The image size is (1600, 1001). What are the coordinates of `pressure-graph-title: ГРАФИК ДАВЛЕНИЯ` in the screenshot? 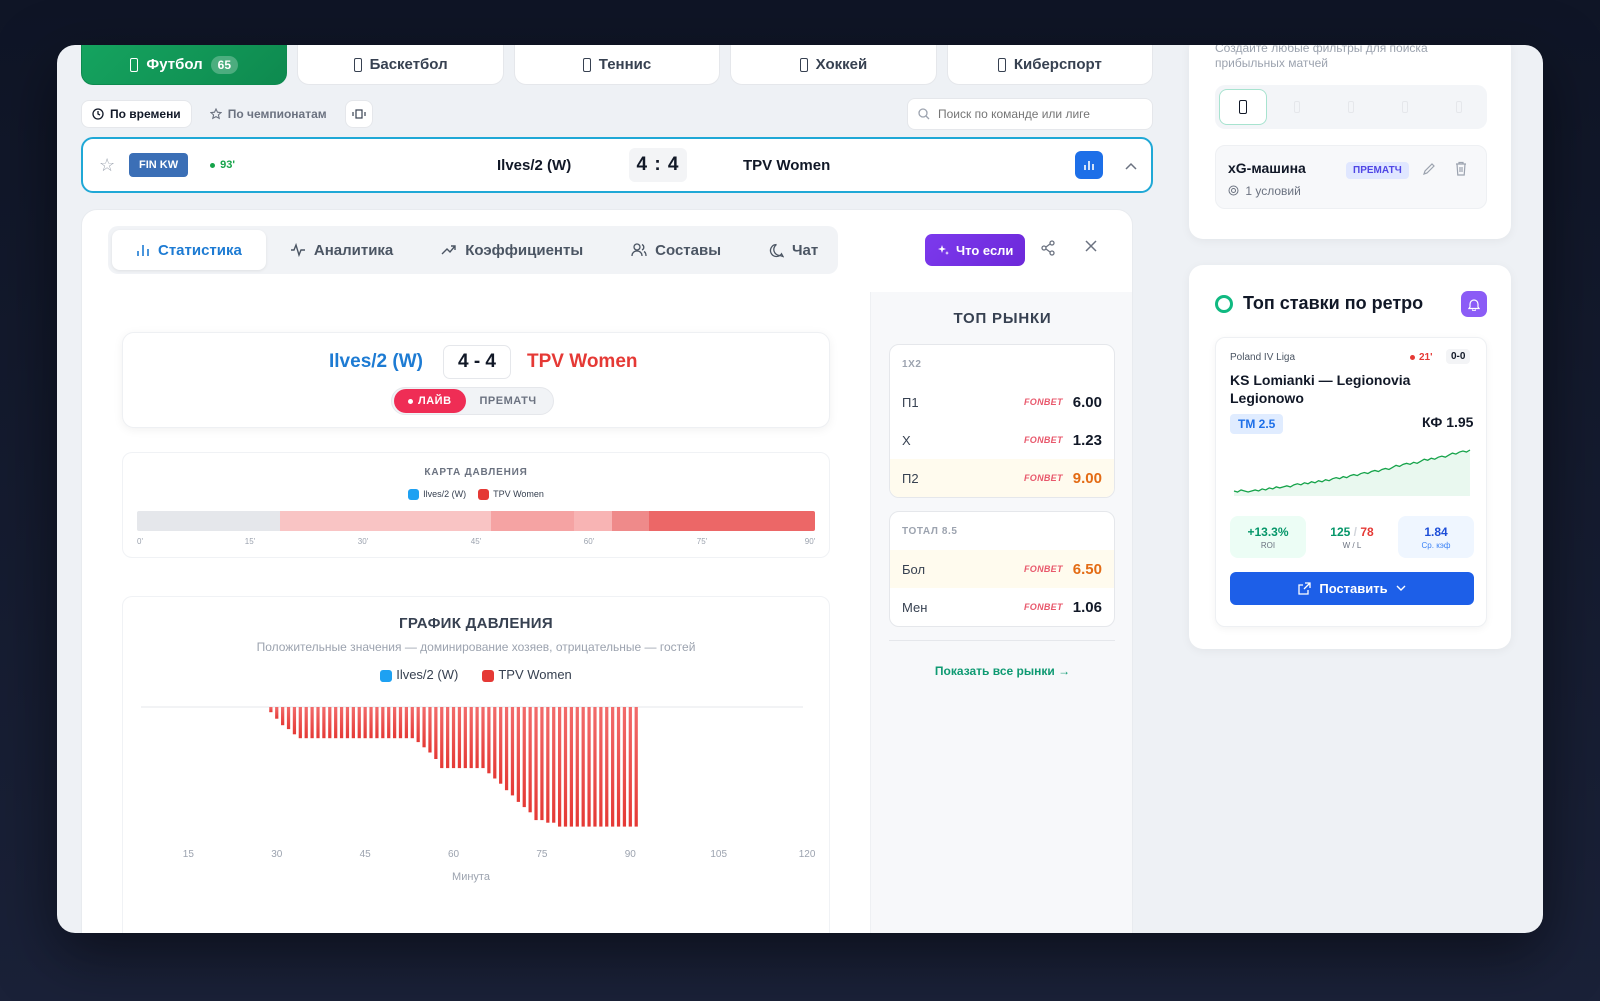 It's located at (476, 623).